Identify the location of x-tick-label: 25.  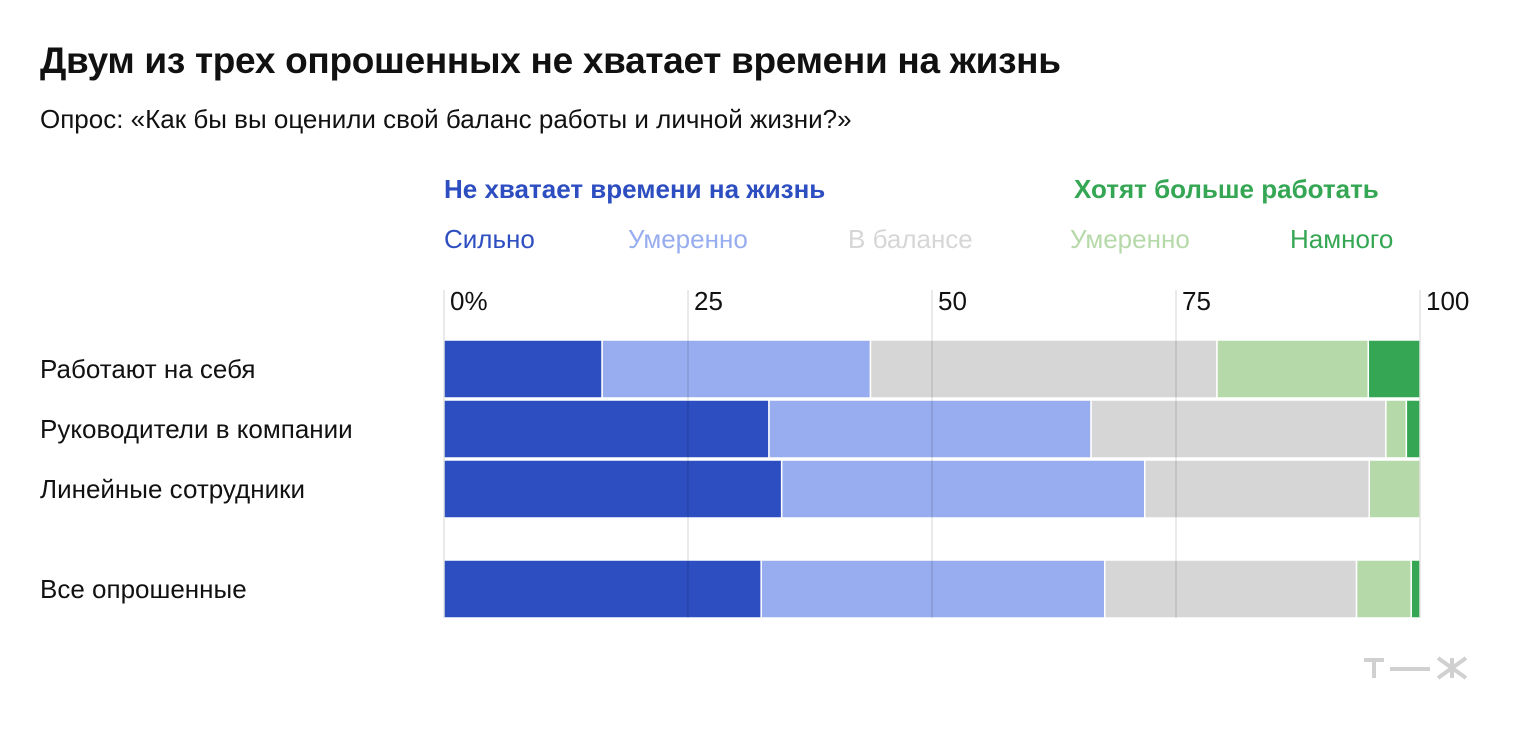
(708, 301).